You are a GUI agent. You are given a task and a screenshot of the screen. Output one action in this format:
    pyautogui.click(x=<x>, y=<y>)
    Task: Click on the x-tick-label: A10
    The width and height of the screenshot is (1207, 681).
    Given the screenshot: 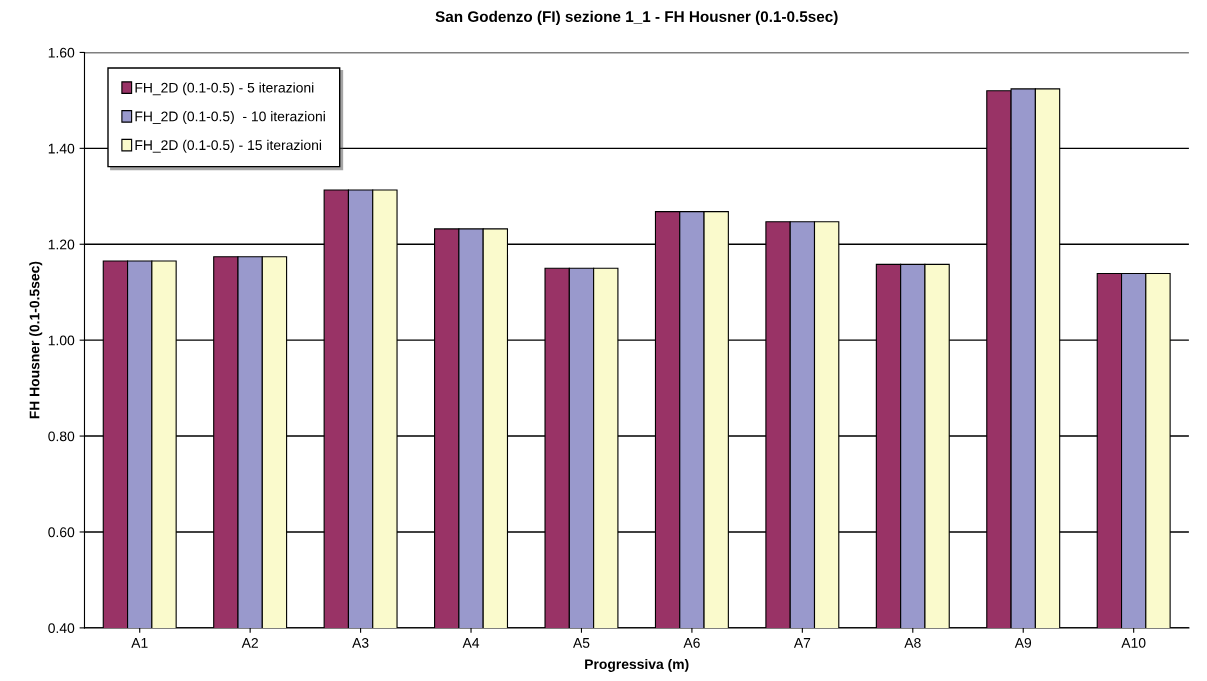 What is the action you would take?
    pyautogui.click(x=1133, y=642)
    